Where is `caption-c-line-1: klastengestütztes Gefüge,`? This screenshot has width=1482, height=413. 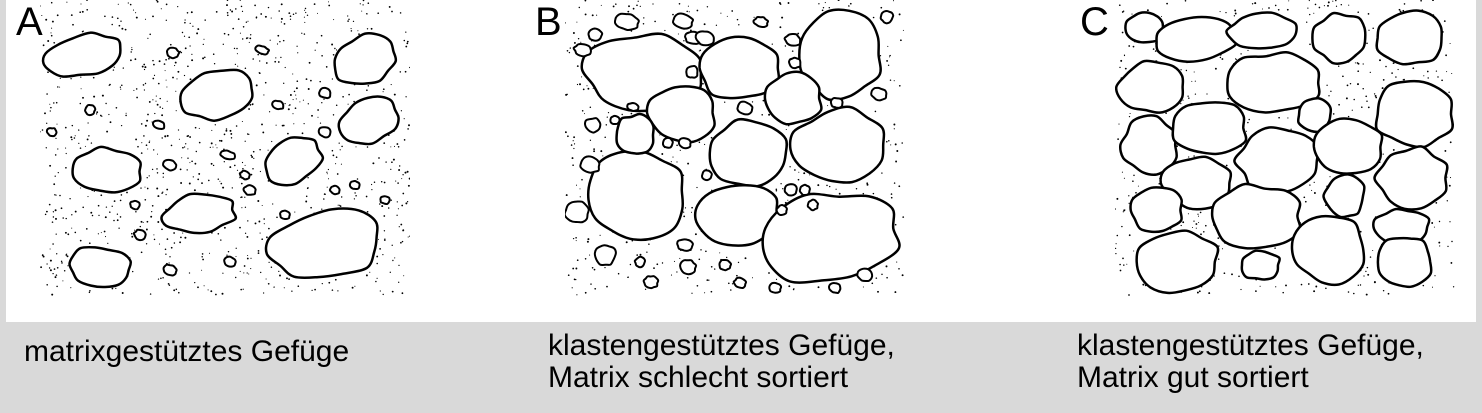
caption-c-line-1: klastengestütztes Gefüge, is located at coordinates (1250, 345).